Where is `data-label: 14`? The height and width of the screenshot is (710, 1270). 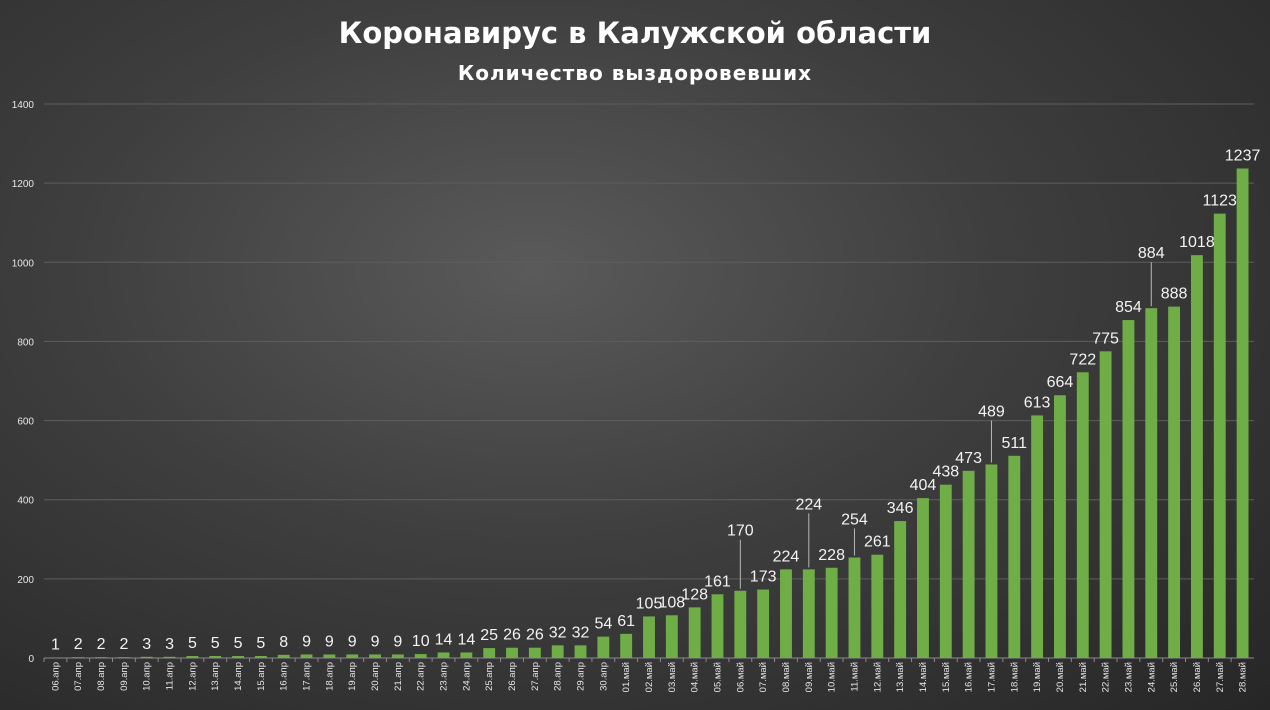 data-label: 14 is located at coordinates (444, 639).